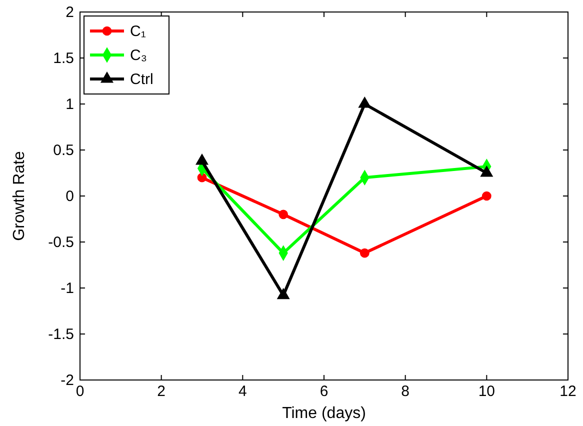  Describe the element at coordinates (324, 391) in the screenshot. I see `x-tick-label: 6` at that location.